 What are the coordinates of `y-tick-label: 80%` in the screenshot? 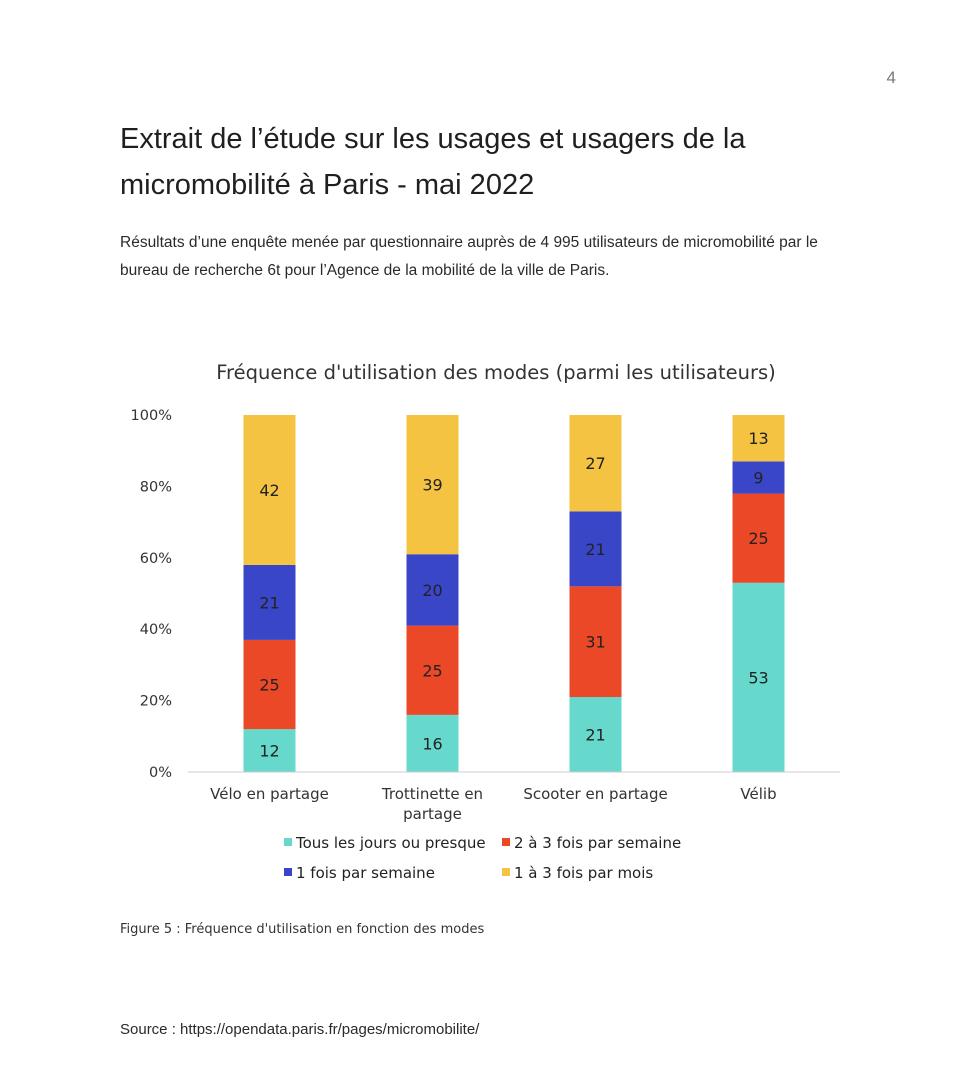 It's located at (156, 487).